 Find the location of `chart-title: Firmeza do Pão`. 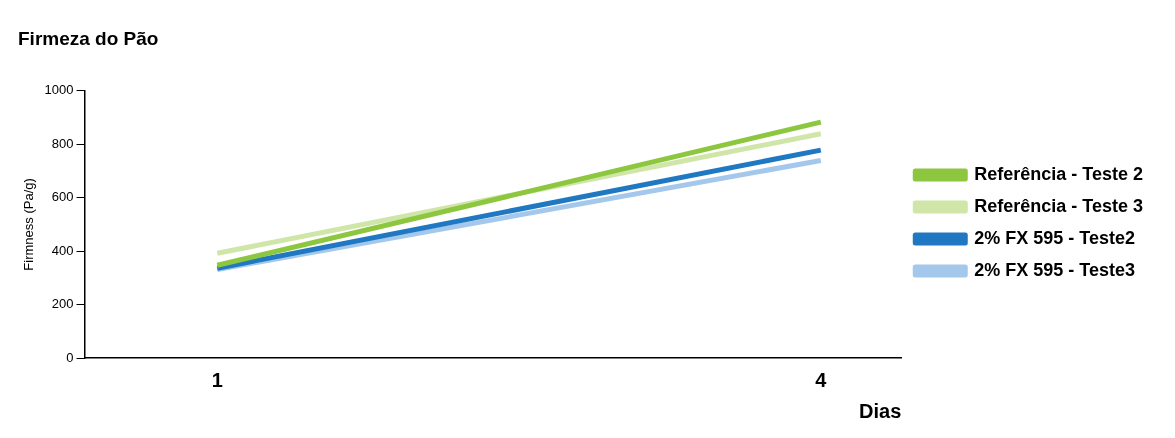

chart-title: Firmeza do Pão is located at coordinates (88, 38).